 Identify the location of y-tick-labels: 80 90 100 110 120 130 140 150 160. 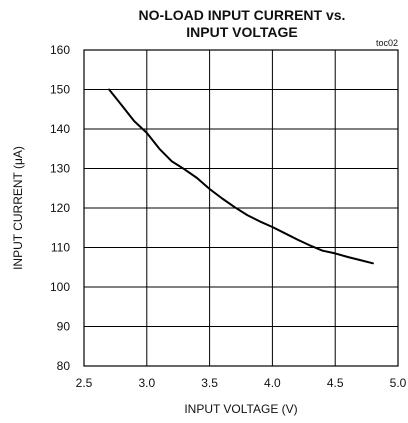
(60, 208).